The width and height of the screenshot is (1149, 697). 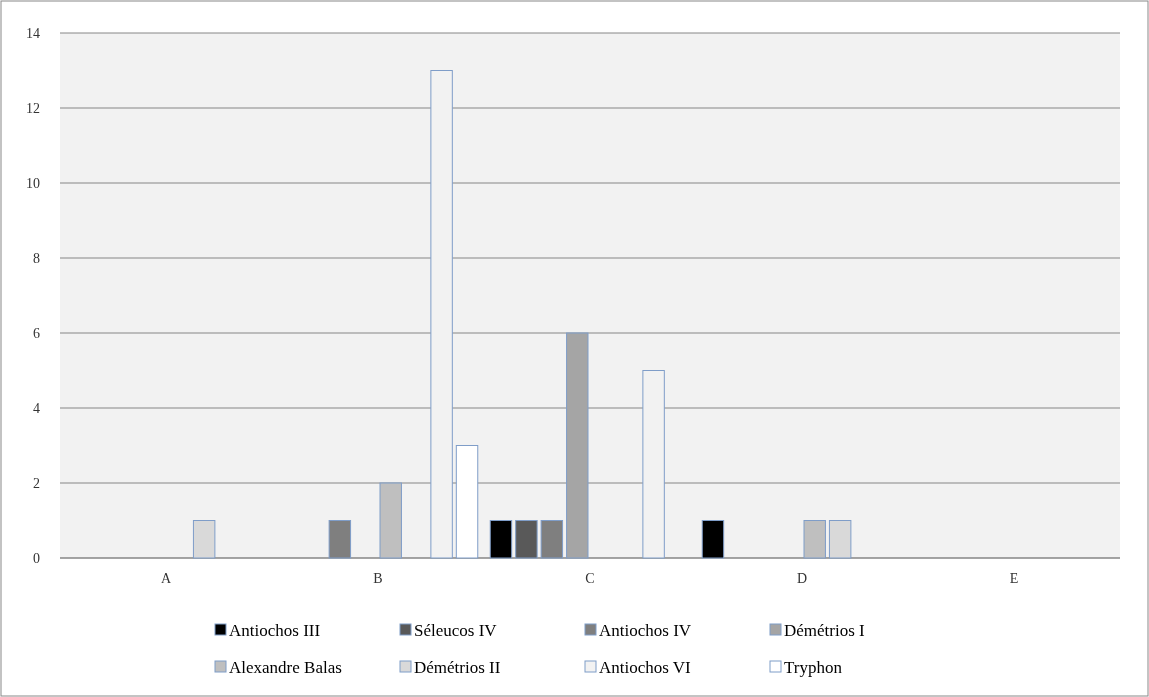 What do you see at coordinates (1014, 578) in the screenshot?
I see `x-tick-label: E` at bounding box center [1014, 578].